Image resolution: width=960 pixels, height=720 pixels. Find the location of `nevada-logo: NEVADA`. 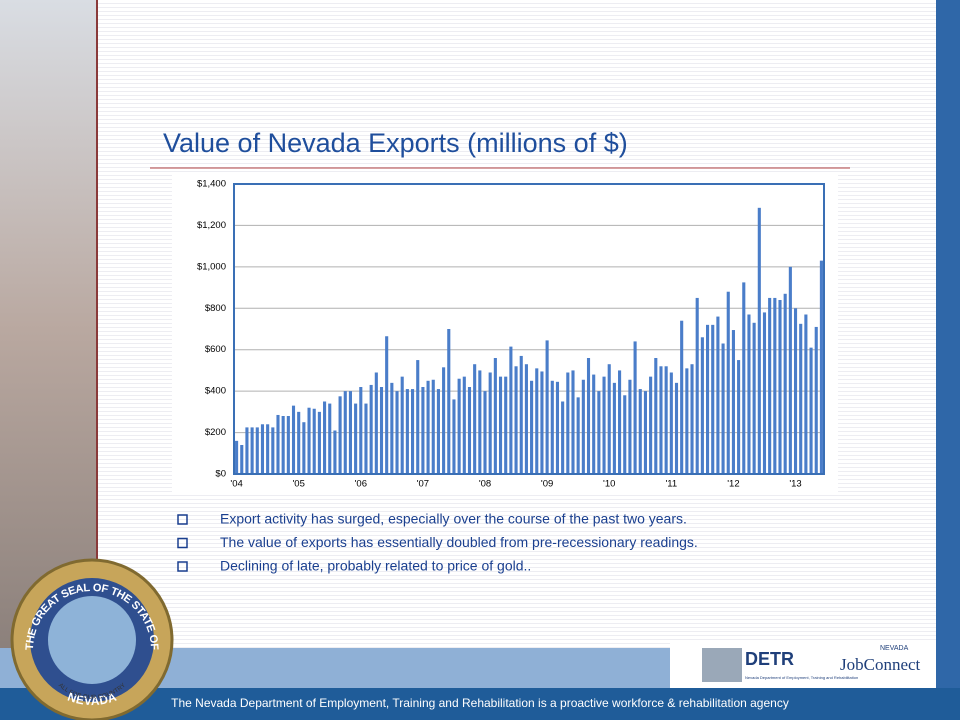

nevada-logo: NEVADA is located at coordinates (894, 648).